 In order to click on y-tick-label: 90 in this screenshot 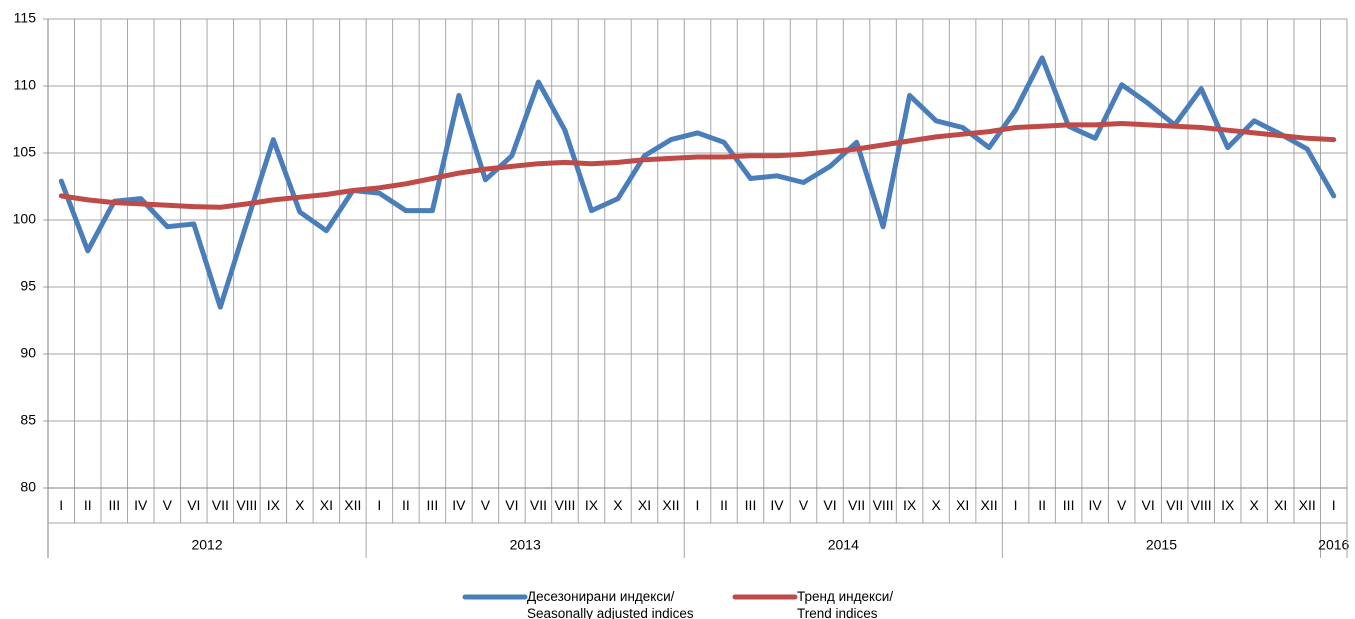, I will do `click(28, 353)`.